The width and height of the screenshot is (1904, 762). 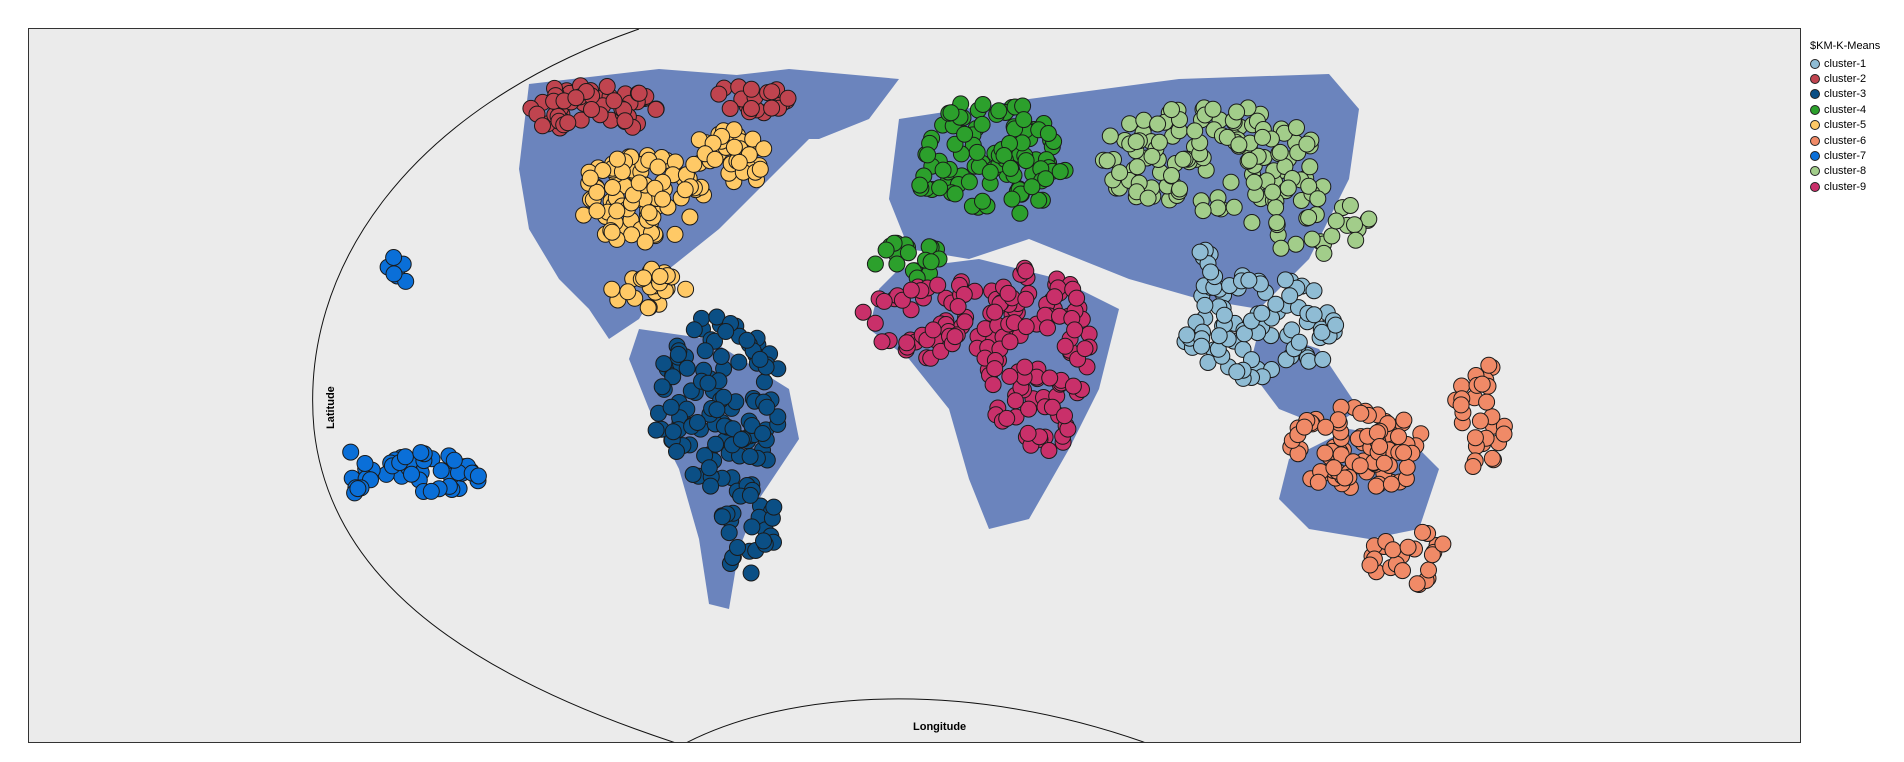 I want to click on legend-item-cluster-2: cluster-2, so click(x=1845, y=78).